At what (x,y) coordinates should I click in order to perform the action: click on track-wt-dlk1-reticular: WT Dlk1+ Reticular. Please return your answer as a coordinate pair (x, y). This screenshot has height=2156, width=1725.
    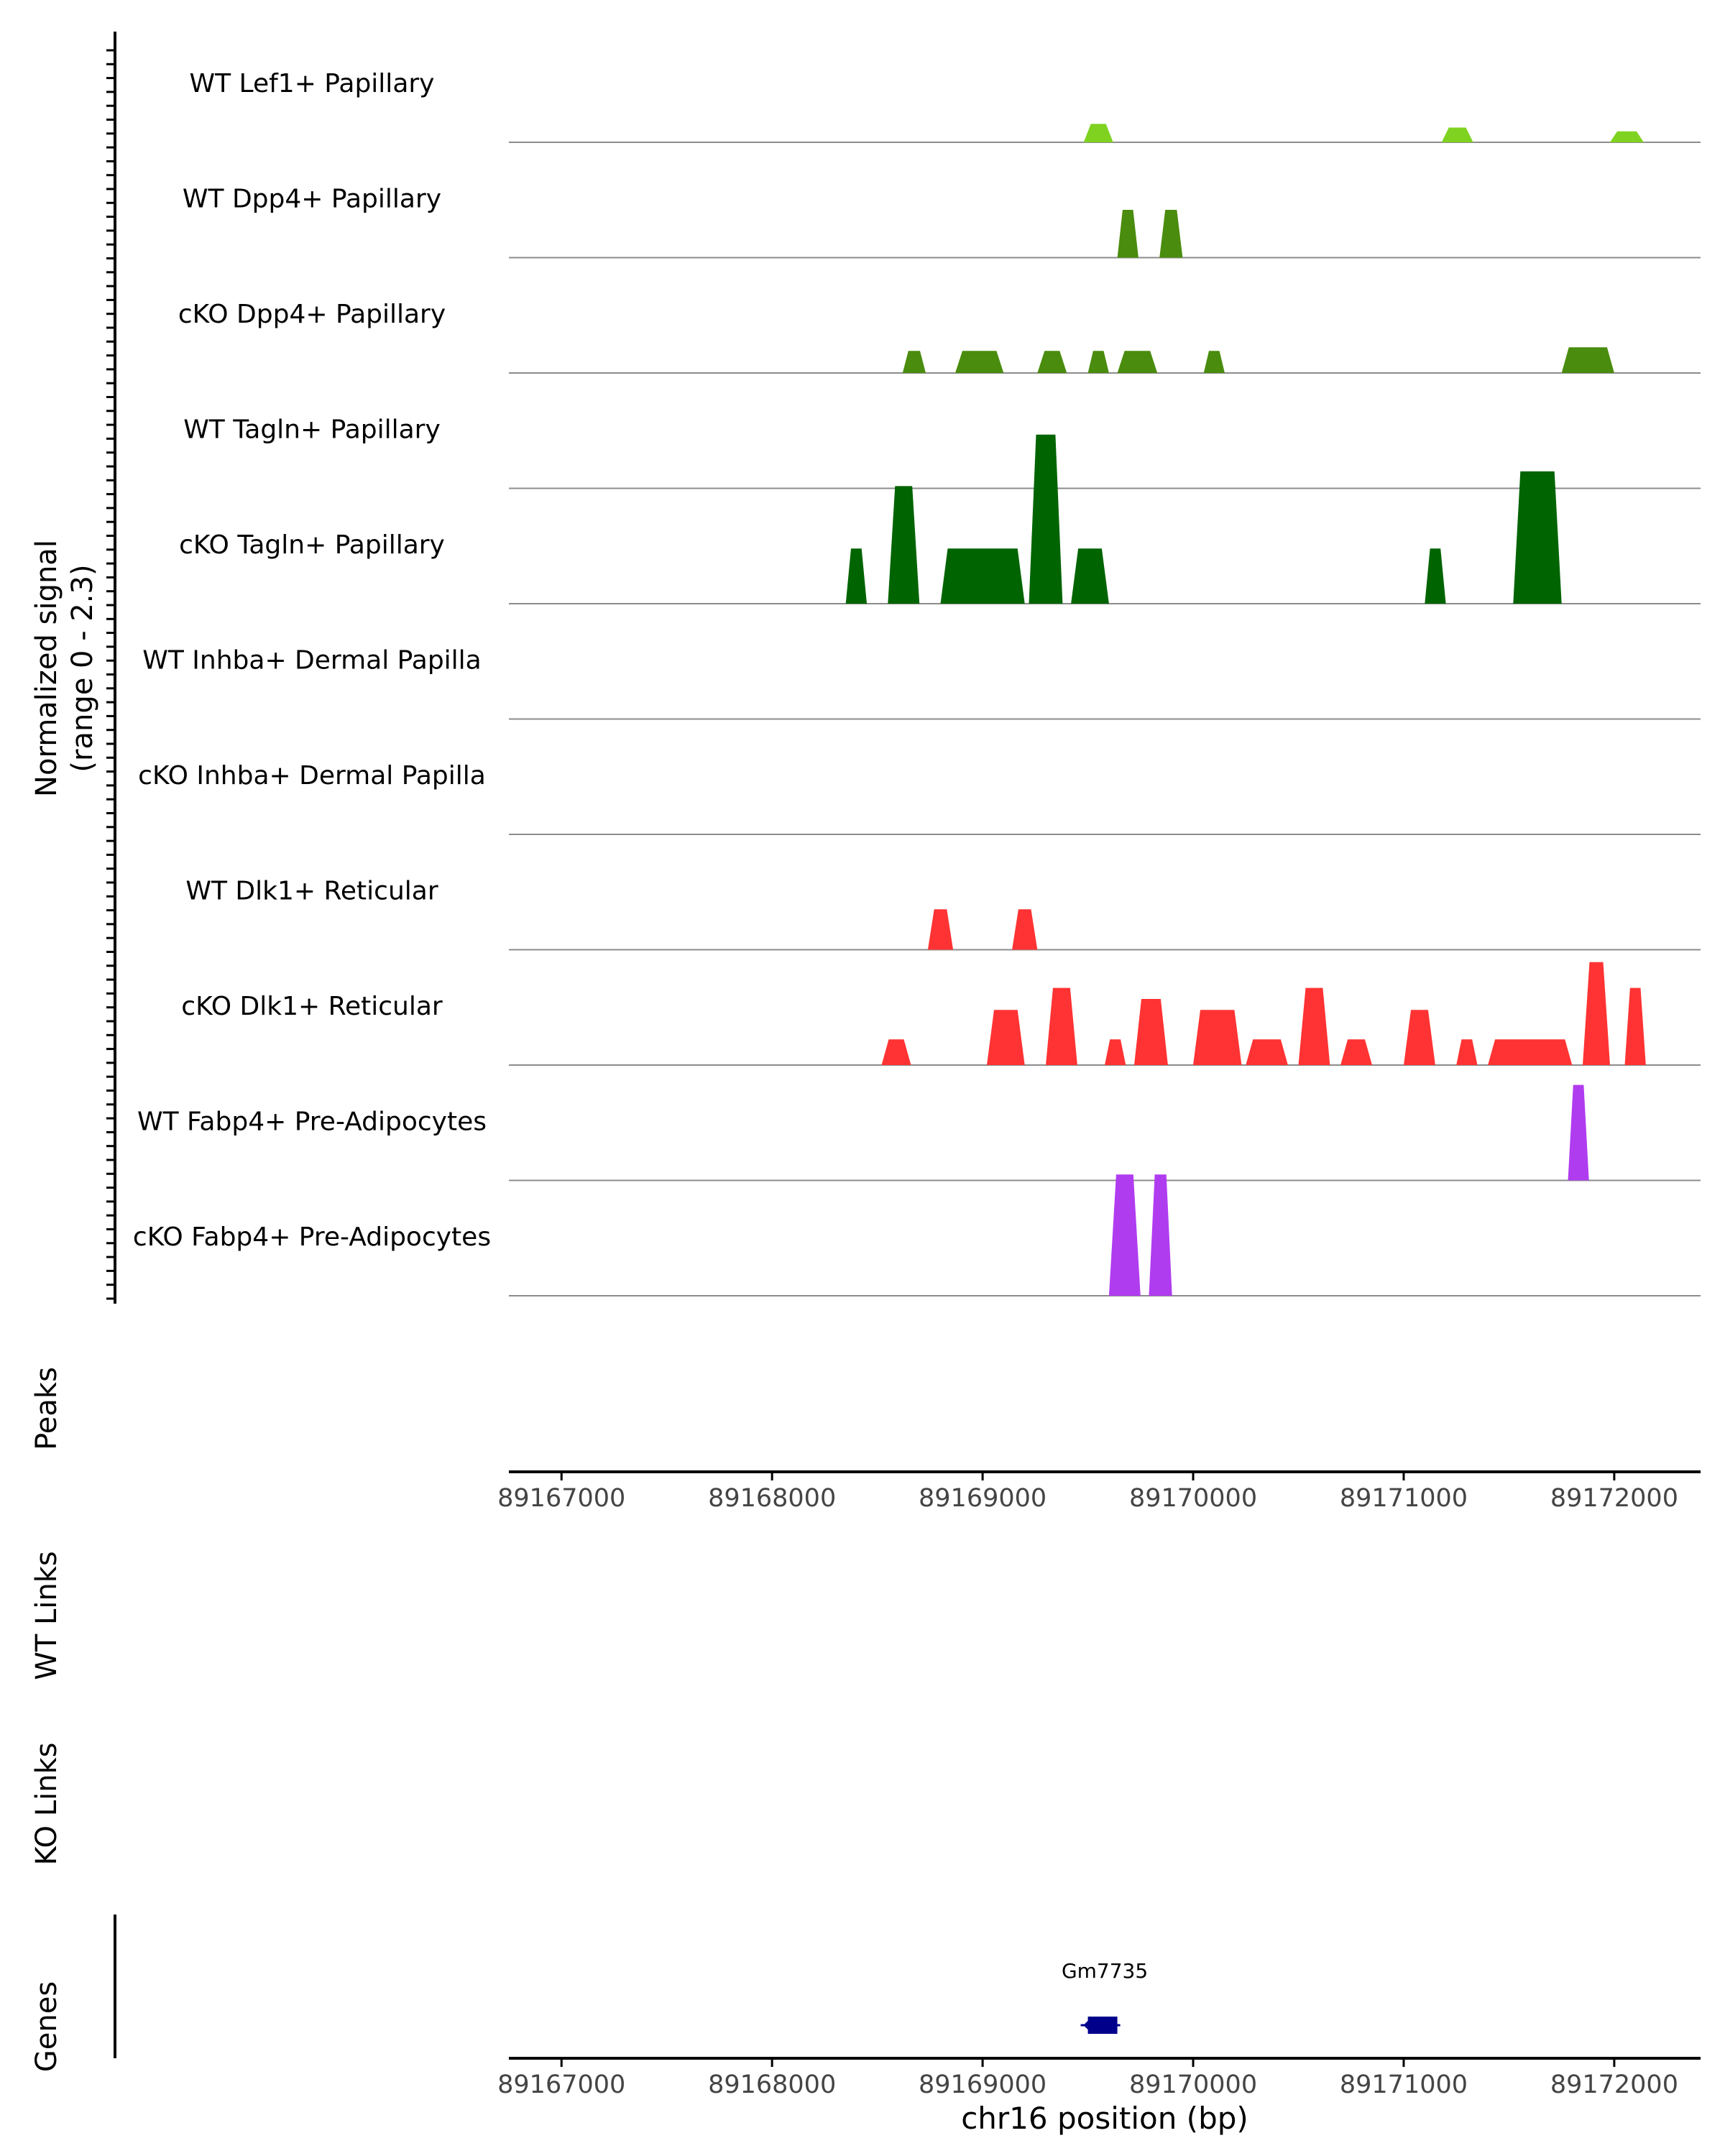
    Looking at the image, I should click on (943, 914).